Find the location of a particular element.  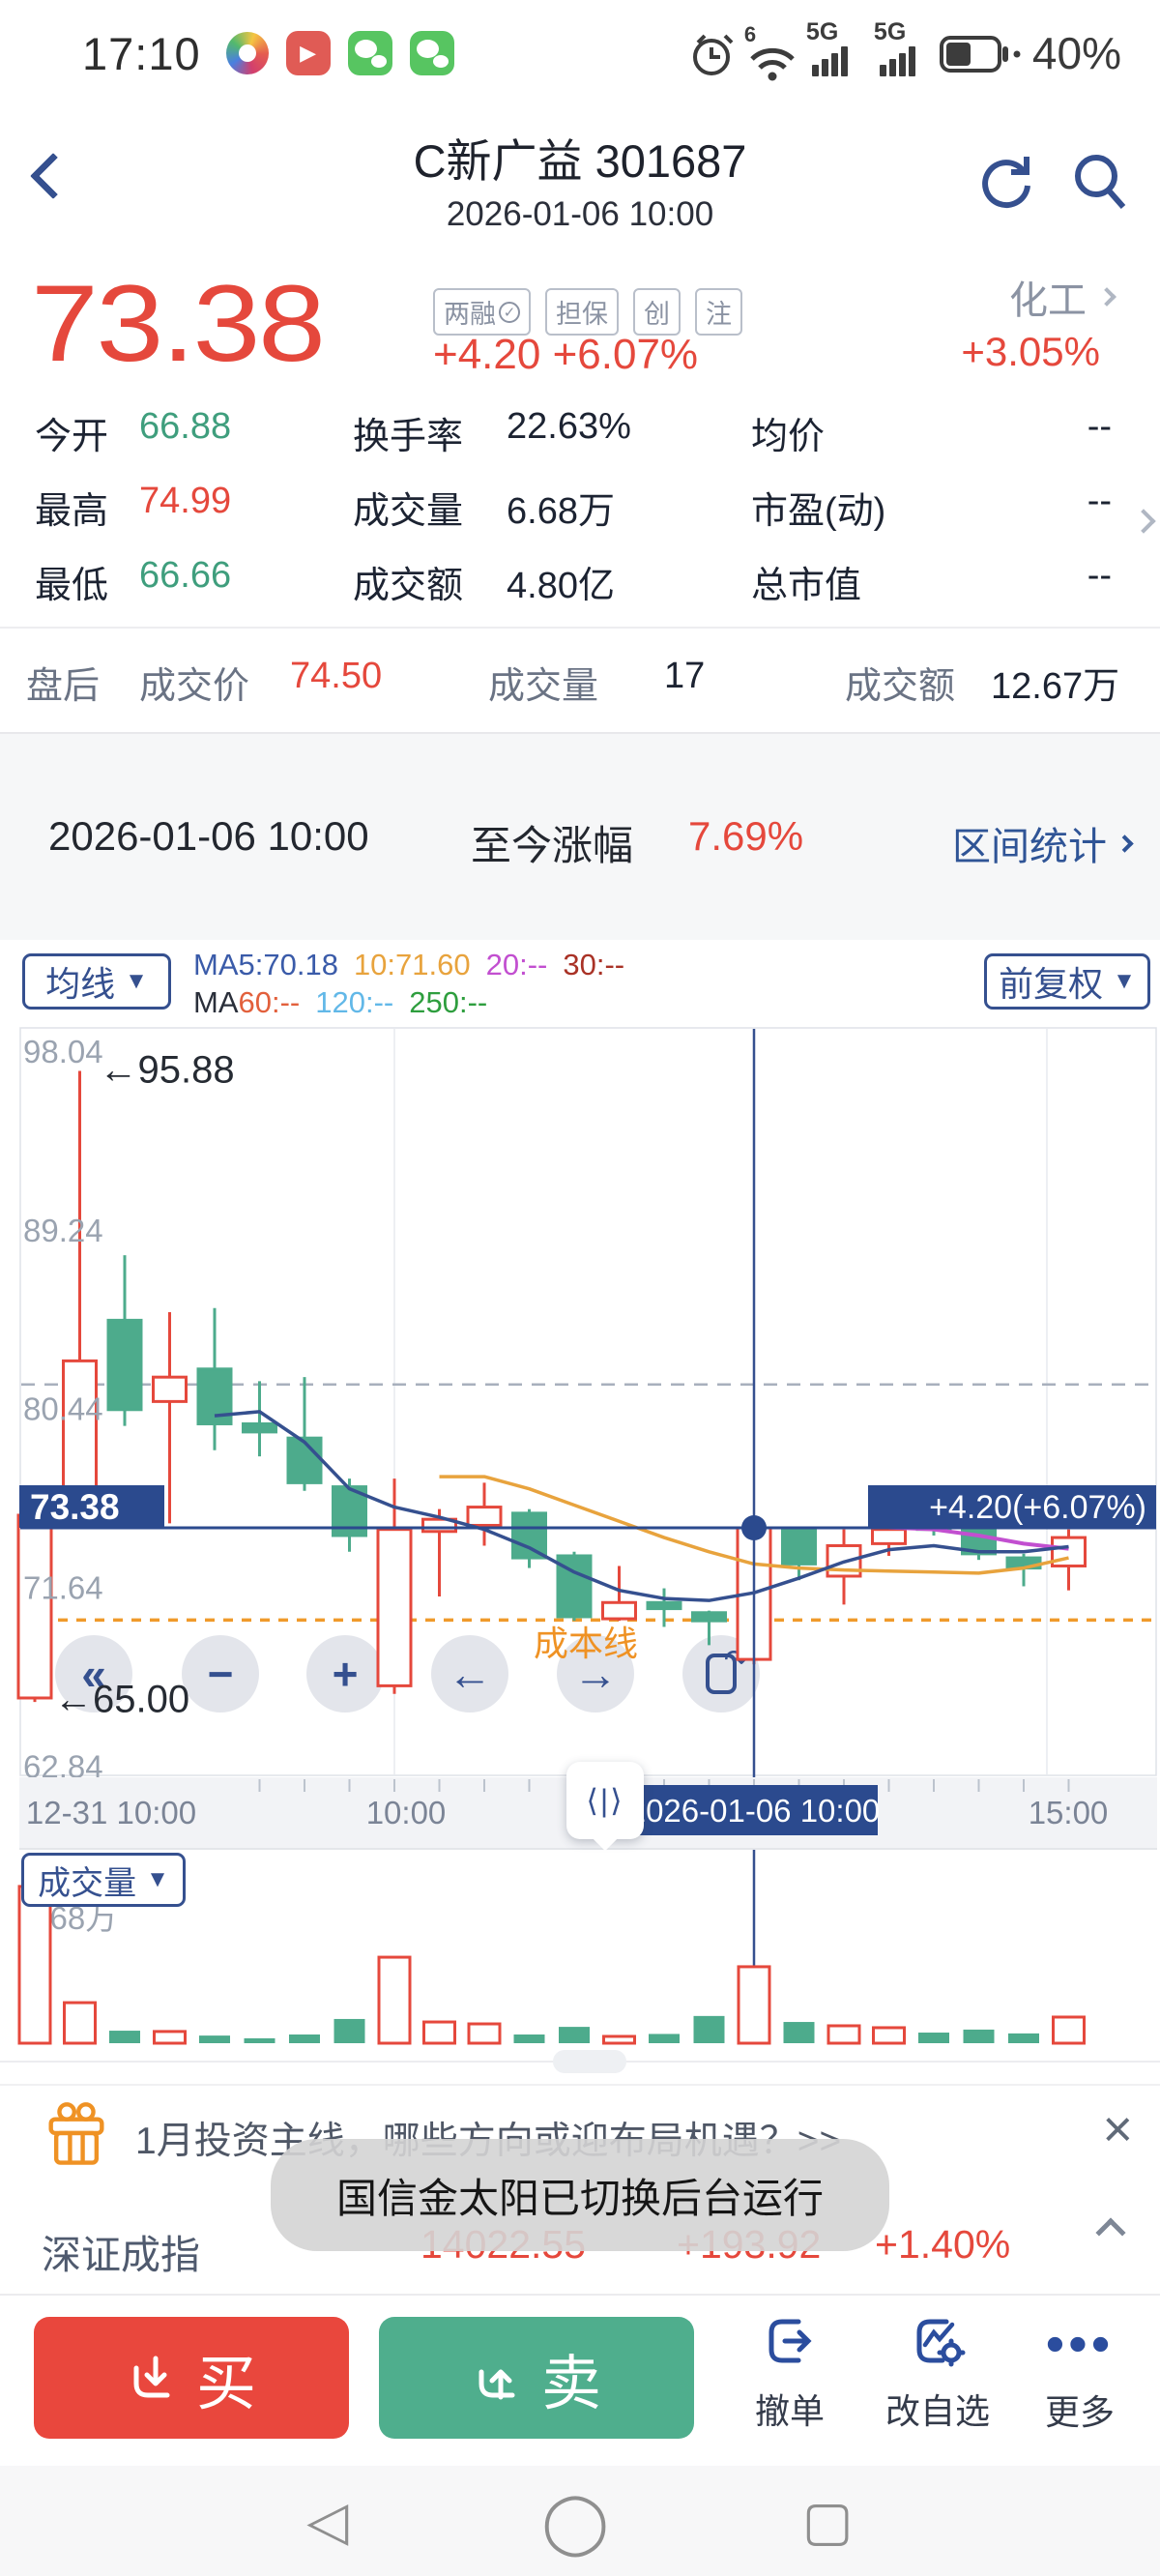

wifi-network-label: 6 is located at coordinates (750, 34).